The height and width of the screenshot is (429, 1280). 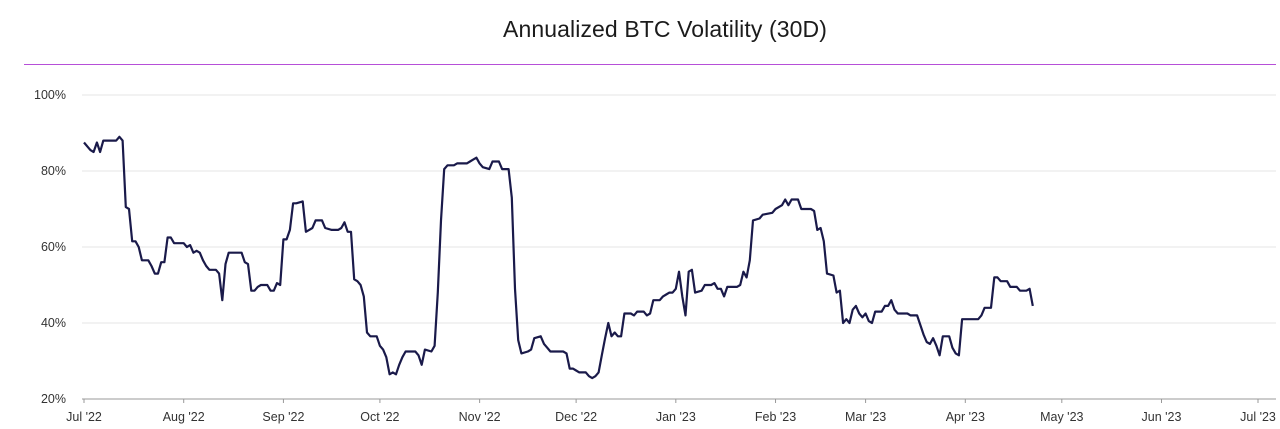 What do you see at coordinates (50, 95) in the screenshot?
I see `y-tick-label: 100%` at bounding box center [50, 95].